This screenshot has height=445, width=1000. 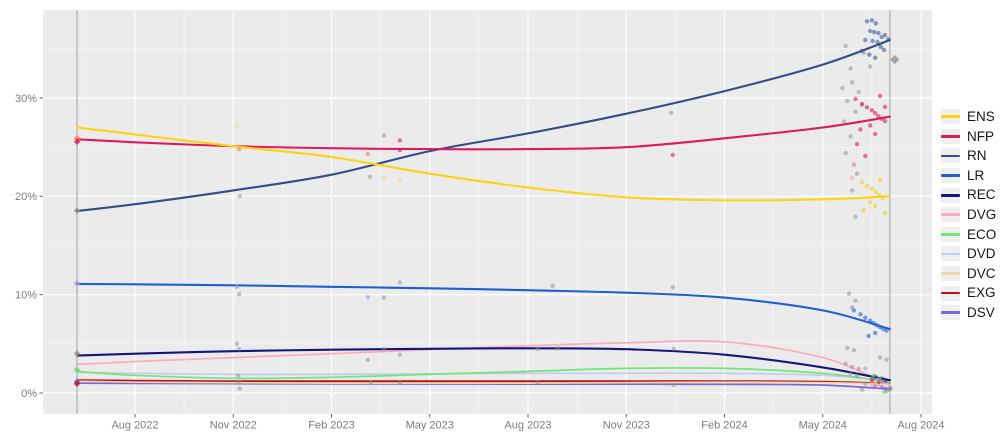 What do you see at coordinates (483, 383) in the screenshot?
I see `series-line-dvc` at bounding box center [483, 383].